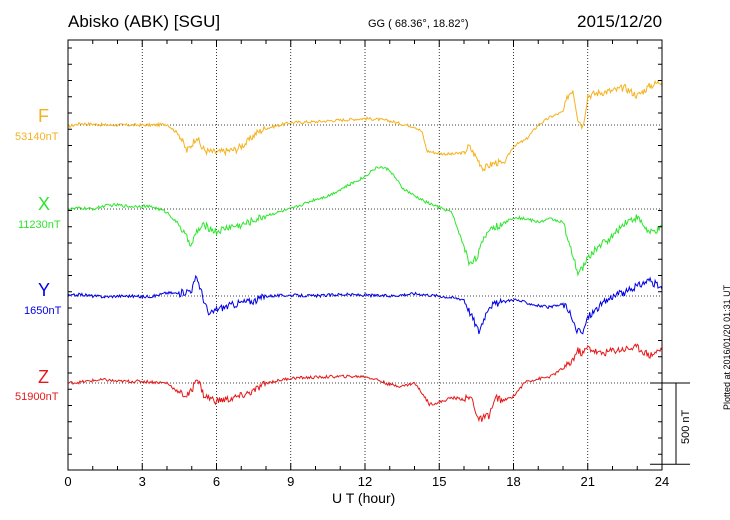  I want to click on chart-date: 2015/12/20, so click(620, 21).